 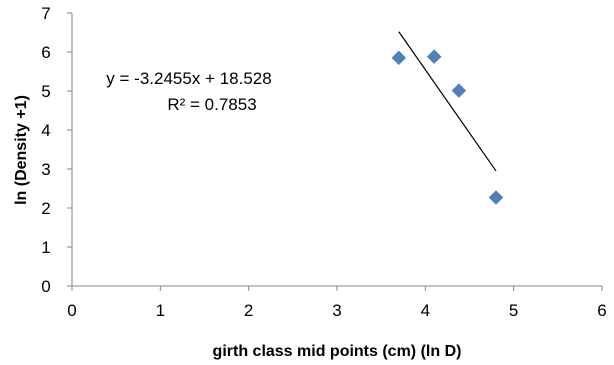 I want to click on y-axis-title: ln (Density +1), so click(x=21, y=150).